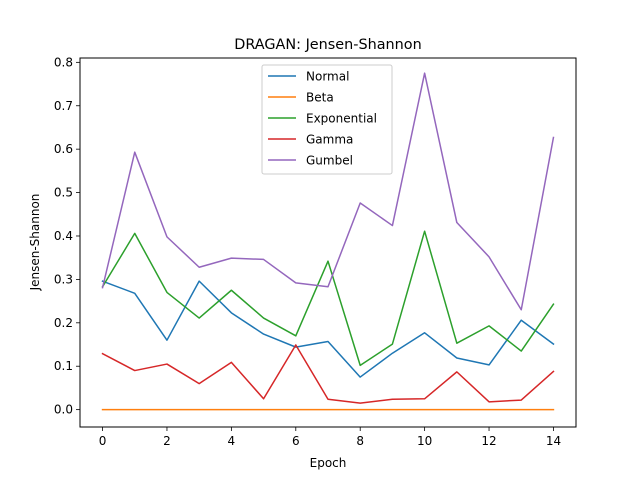 The image size is (640, 480). What do you see at coordinates (63, 62) in the screenshot?
I see `y-tick-label: 0.8` at bounding box center [63, 62].